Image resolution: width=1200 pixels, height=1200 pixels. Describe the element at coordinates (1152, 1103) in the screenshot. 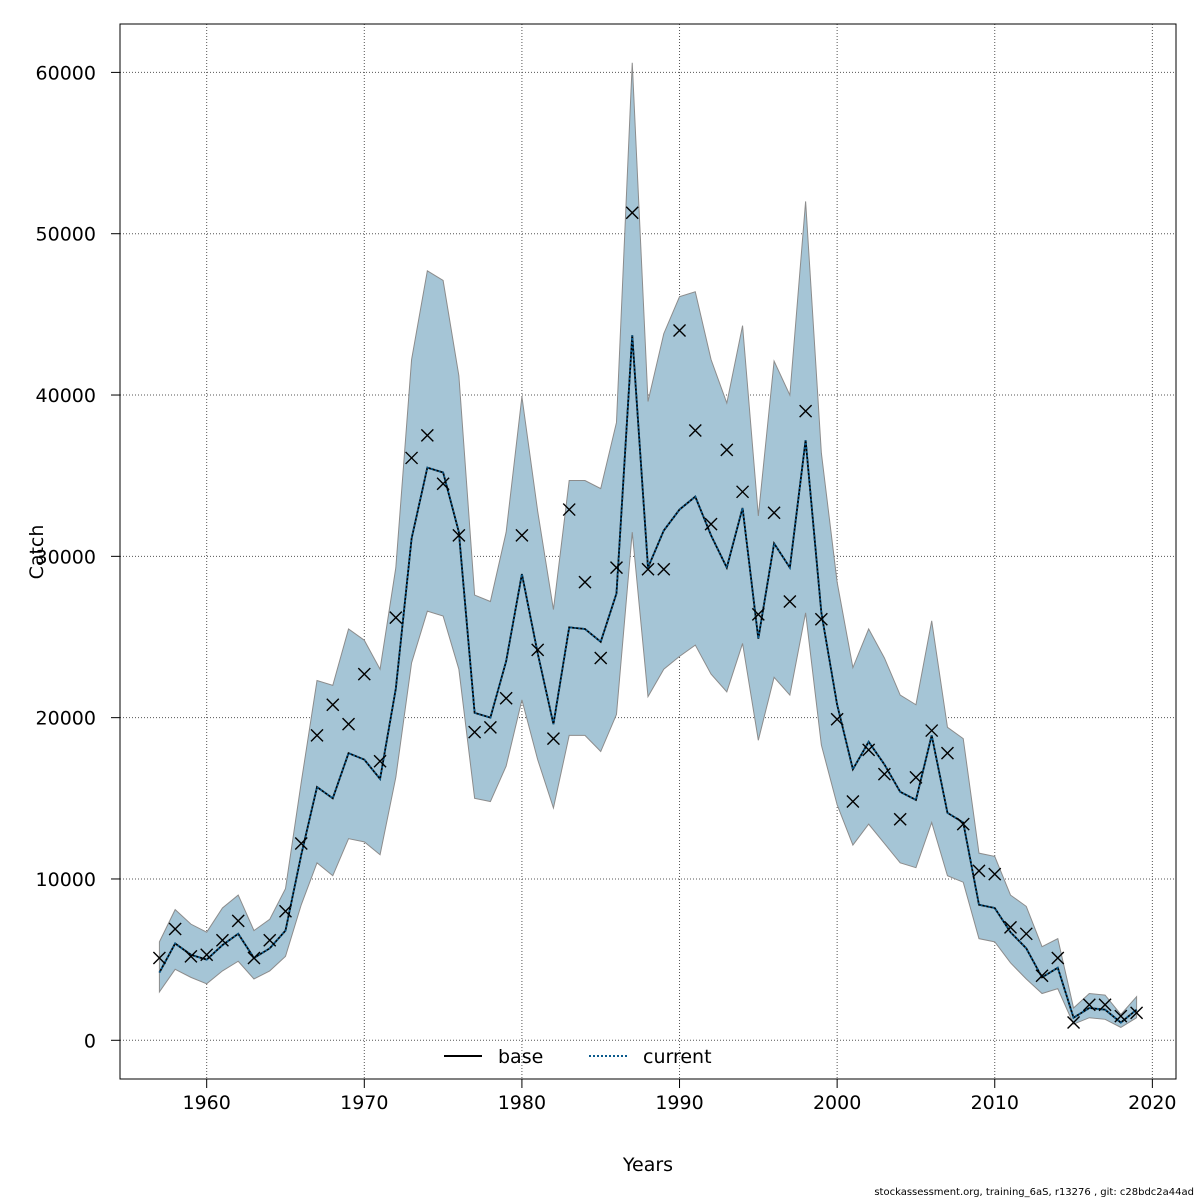

I see `x-tick-label: 2020` at that location.